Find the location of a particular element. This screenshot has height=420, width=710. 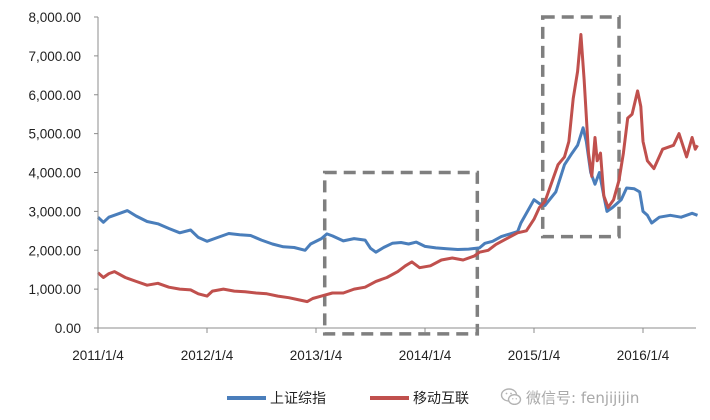

watermark: 微信号: fenjijijin is located at coordinates (569, 397).